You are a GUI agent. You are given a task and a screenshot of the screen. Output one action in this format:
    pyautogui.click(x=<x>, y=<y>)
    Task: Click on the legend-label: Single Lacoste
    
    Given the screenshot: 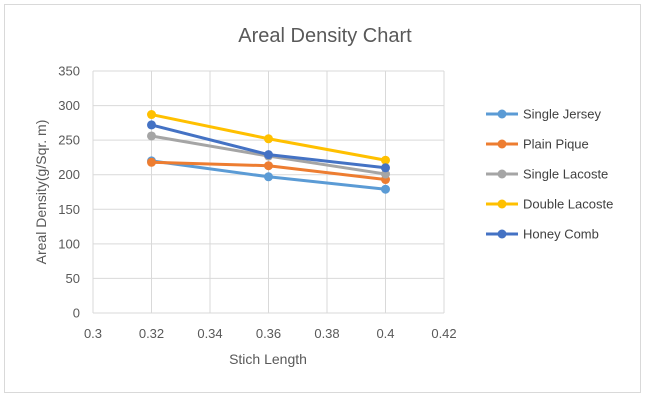 What is the action you would take?
    pyautogui.click(x=565, y=174)
    